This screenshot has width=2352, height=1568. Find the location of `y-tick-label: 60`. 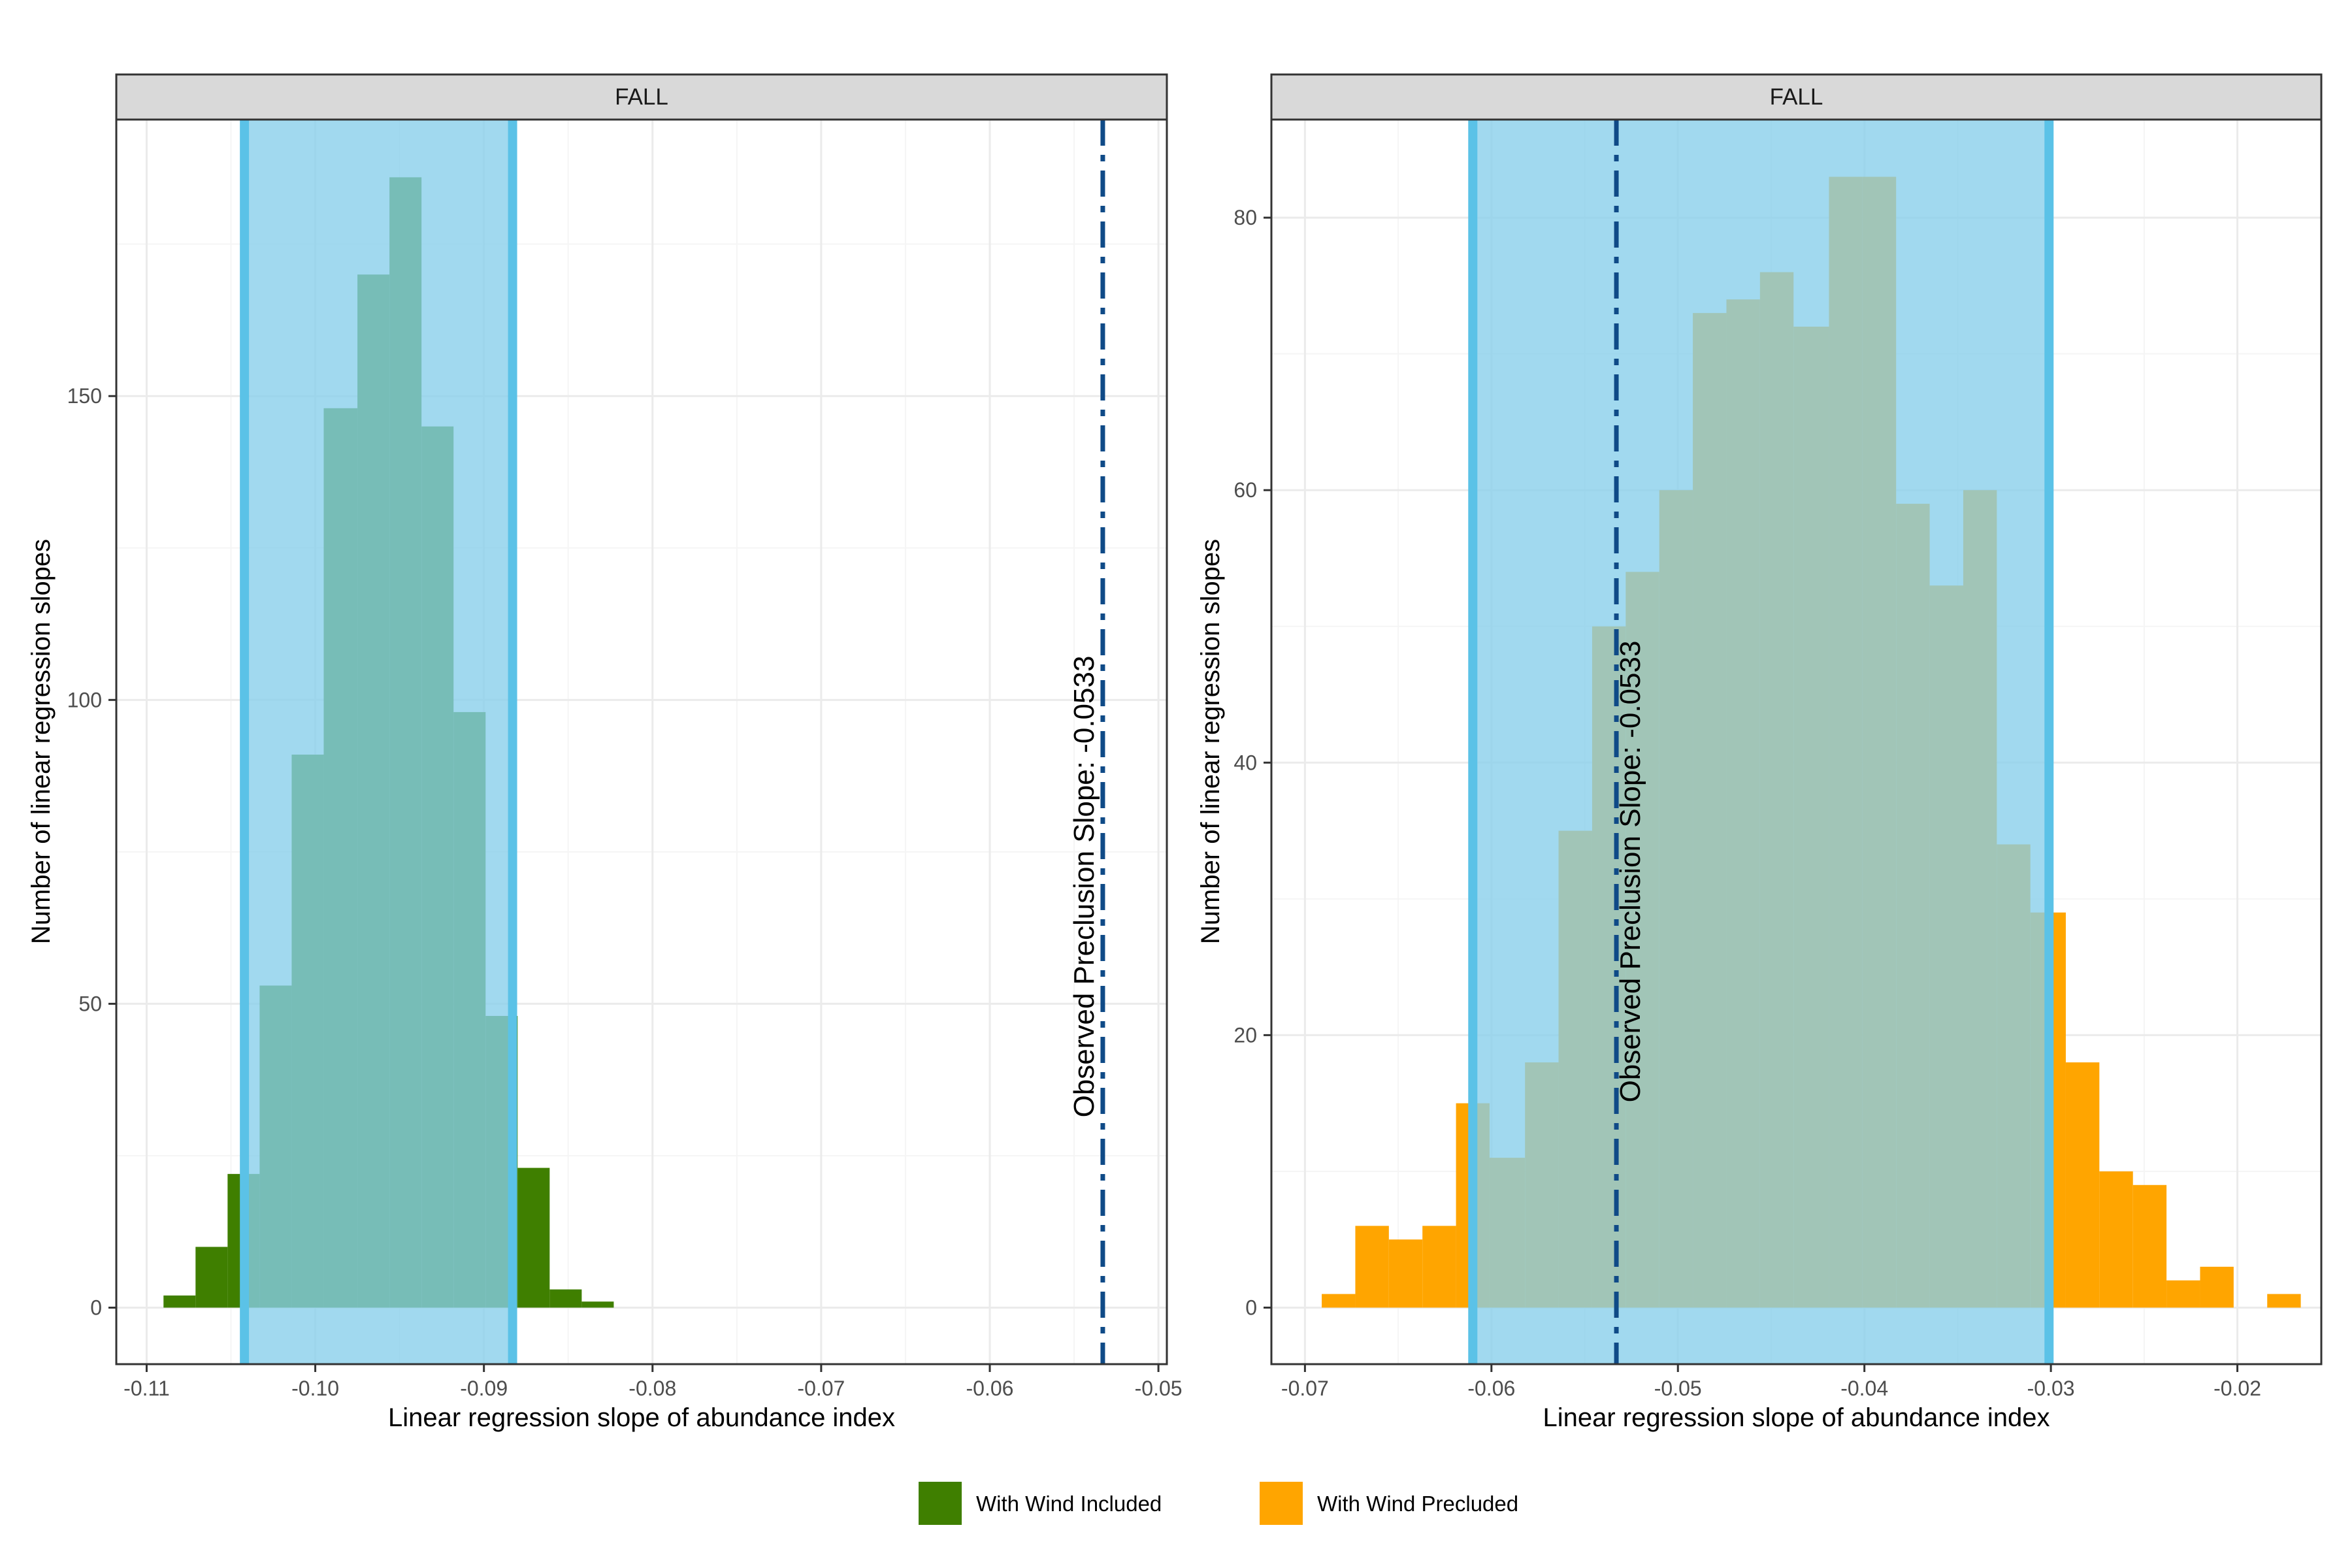

y-tick-label: 60 is located at coordinates (1245, 490).